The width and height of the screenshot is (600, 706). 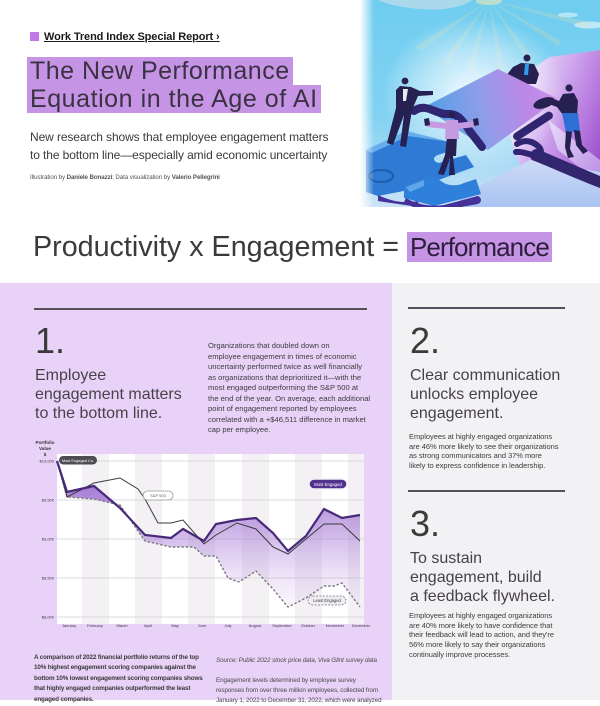 I want to click on svg-text: July, so click(x=227, y=625).